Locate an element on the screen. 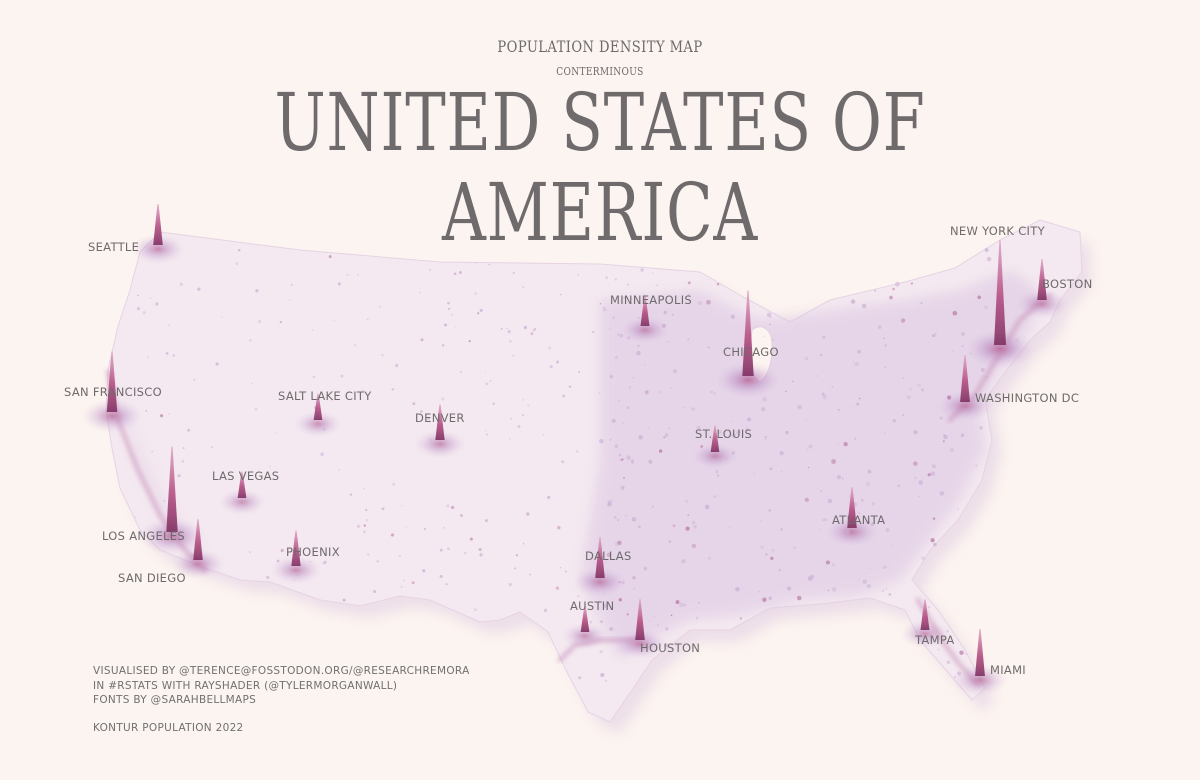 The image size is (1200, 780). city-label-denver: DENVER is located at coordinates (440, 418).